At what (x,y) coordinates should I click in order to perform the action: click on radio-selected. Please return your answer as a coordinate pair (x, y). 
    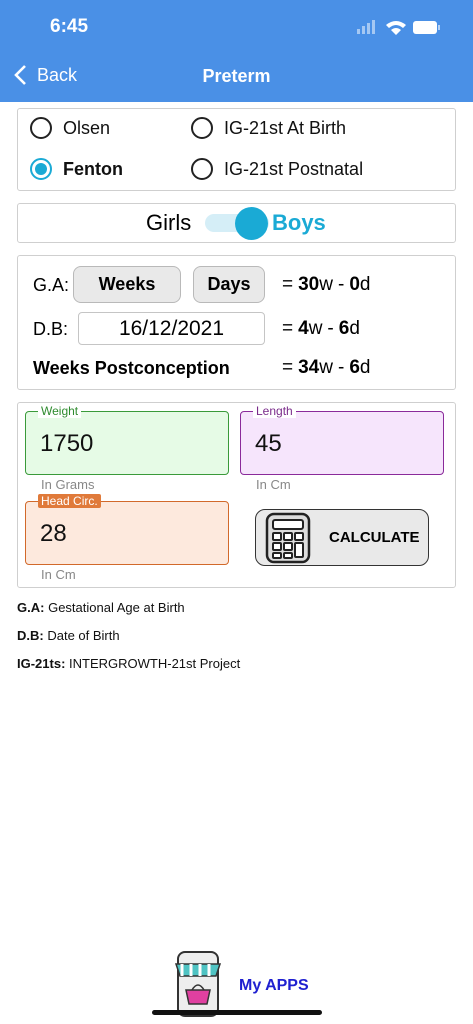
    Looking at the image, I should click on (41, 169).